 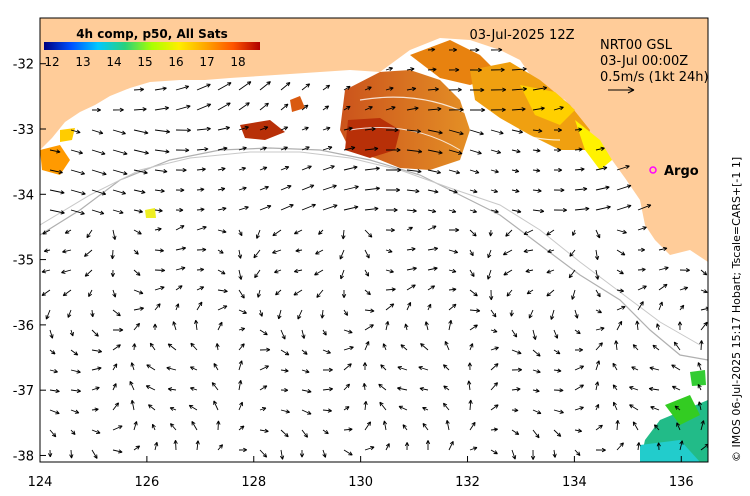 What do you see at coordinates (152, 34) in the screenshot?
I see `colorbar-title: 4h comp, p50, All Sats` at bounding box center [152, 34].